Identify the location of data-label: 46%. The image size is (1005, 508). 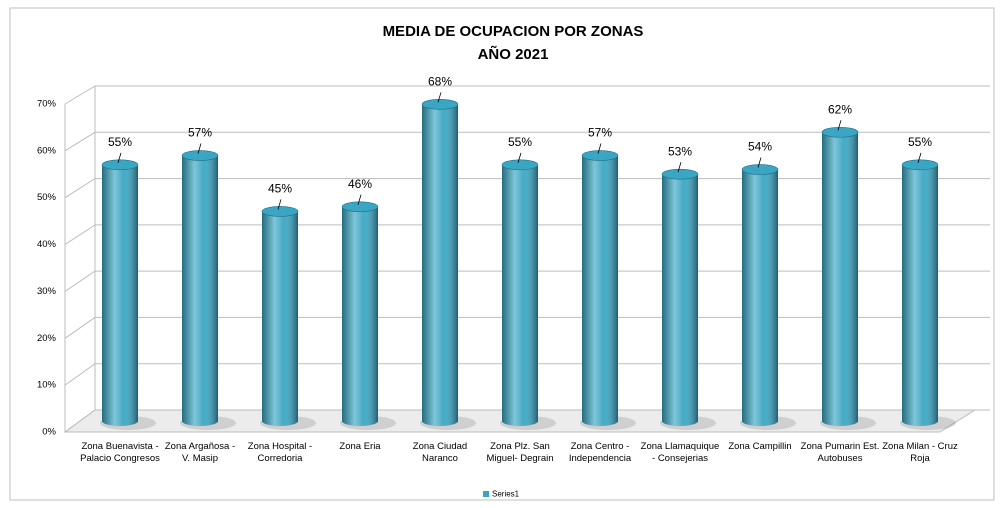
(360, 184).